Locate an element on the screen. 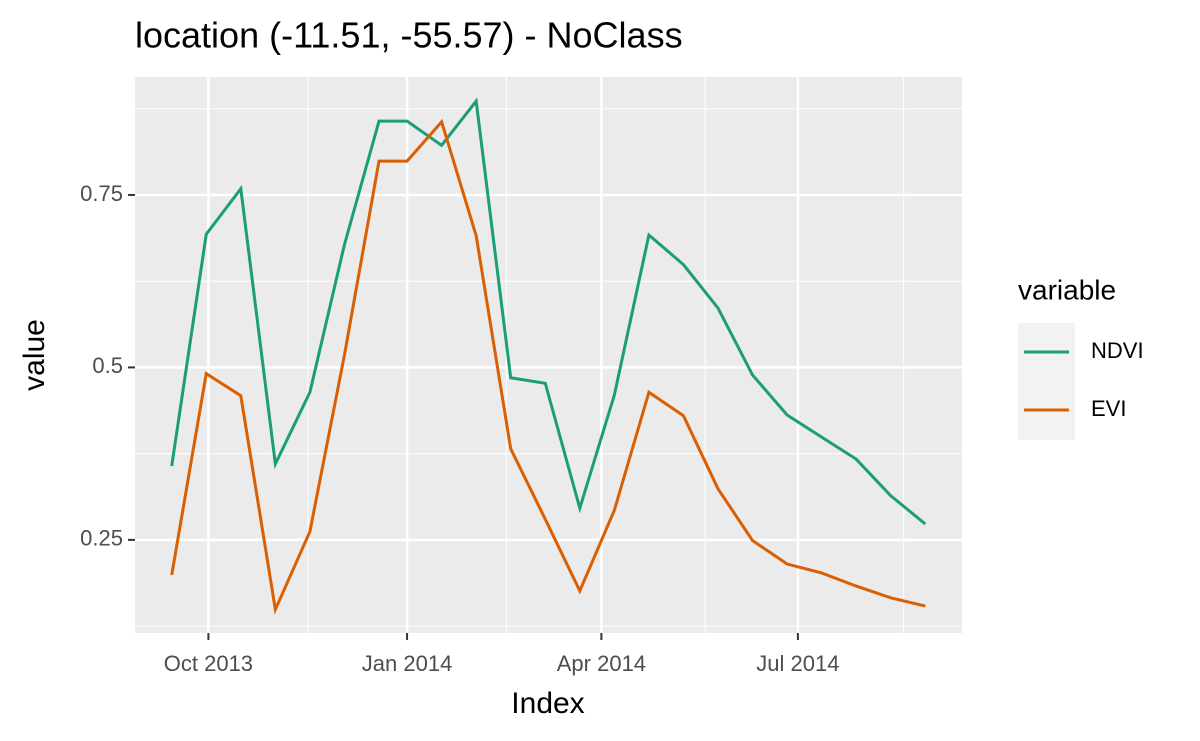 The width and height of the screenshot is (1200, 741). legend-title: variable is located at coordinates (1067, 289).